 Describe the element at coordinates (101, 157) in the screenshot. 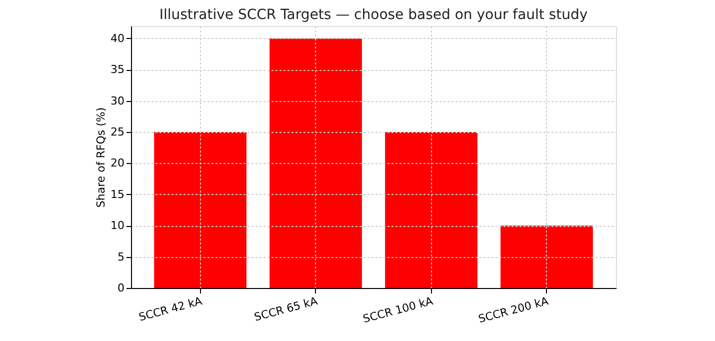

I see `y-axis-title: Share of RFQs (%)` at that location.